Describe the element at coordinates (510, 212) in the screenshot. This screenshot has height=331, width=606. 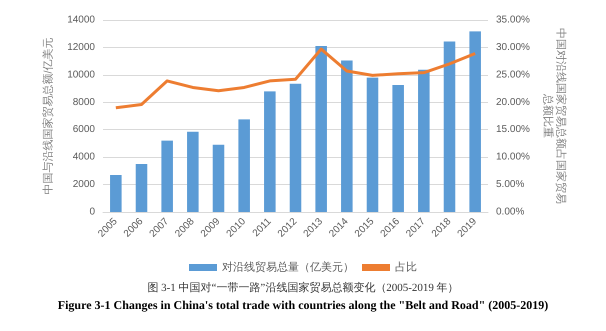
I see `y2-tick-label: 0.00%` at that location.